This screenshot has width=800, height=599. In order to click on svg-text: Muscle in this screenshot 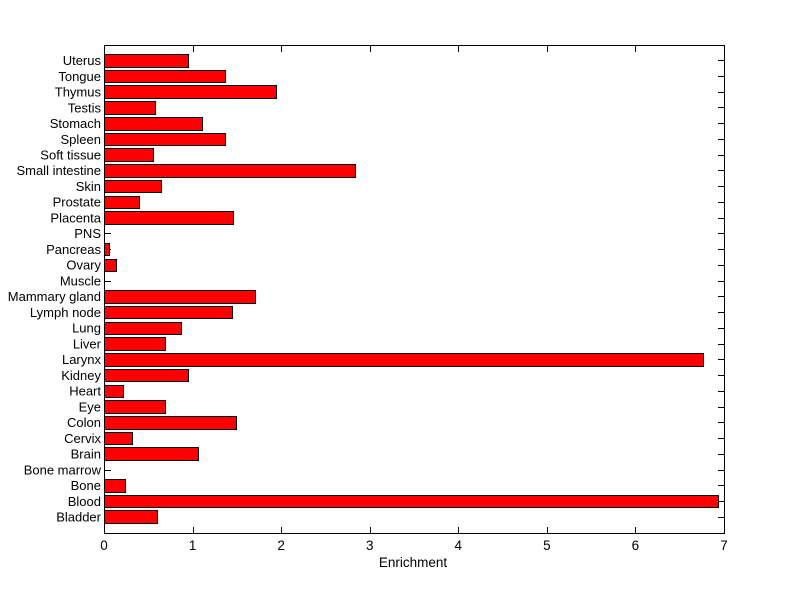, I will do `click(80, 280)`.